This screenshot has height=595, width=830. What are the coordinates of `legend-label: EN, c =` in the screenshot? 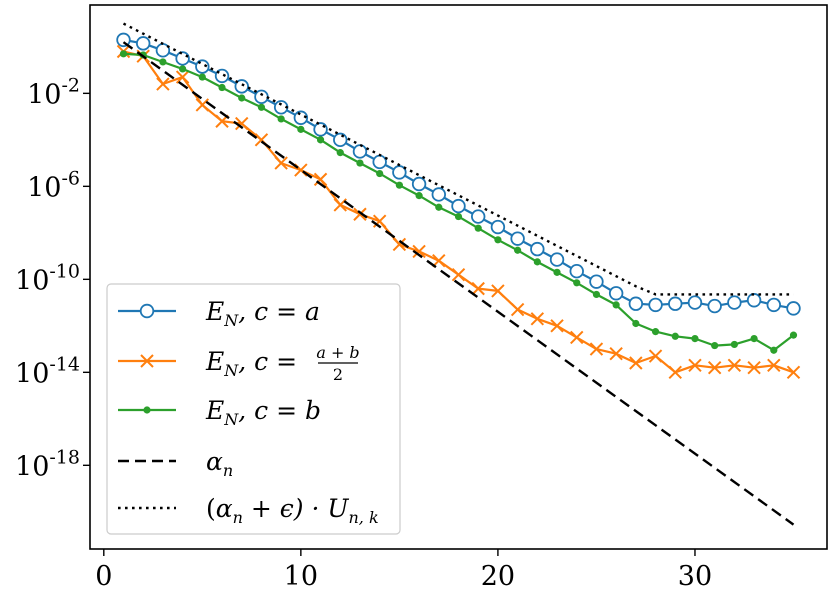 It's located at (251, 363).